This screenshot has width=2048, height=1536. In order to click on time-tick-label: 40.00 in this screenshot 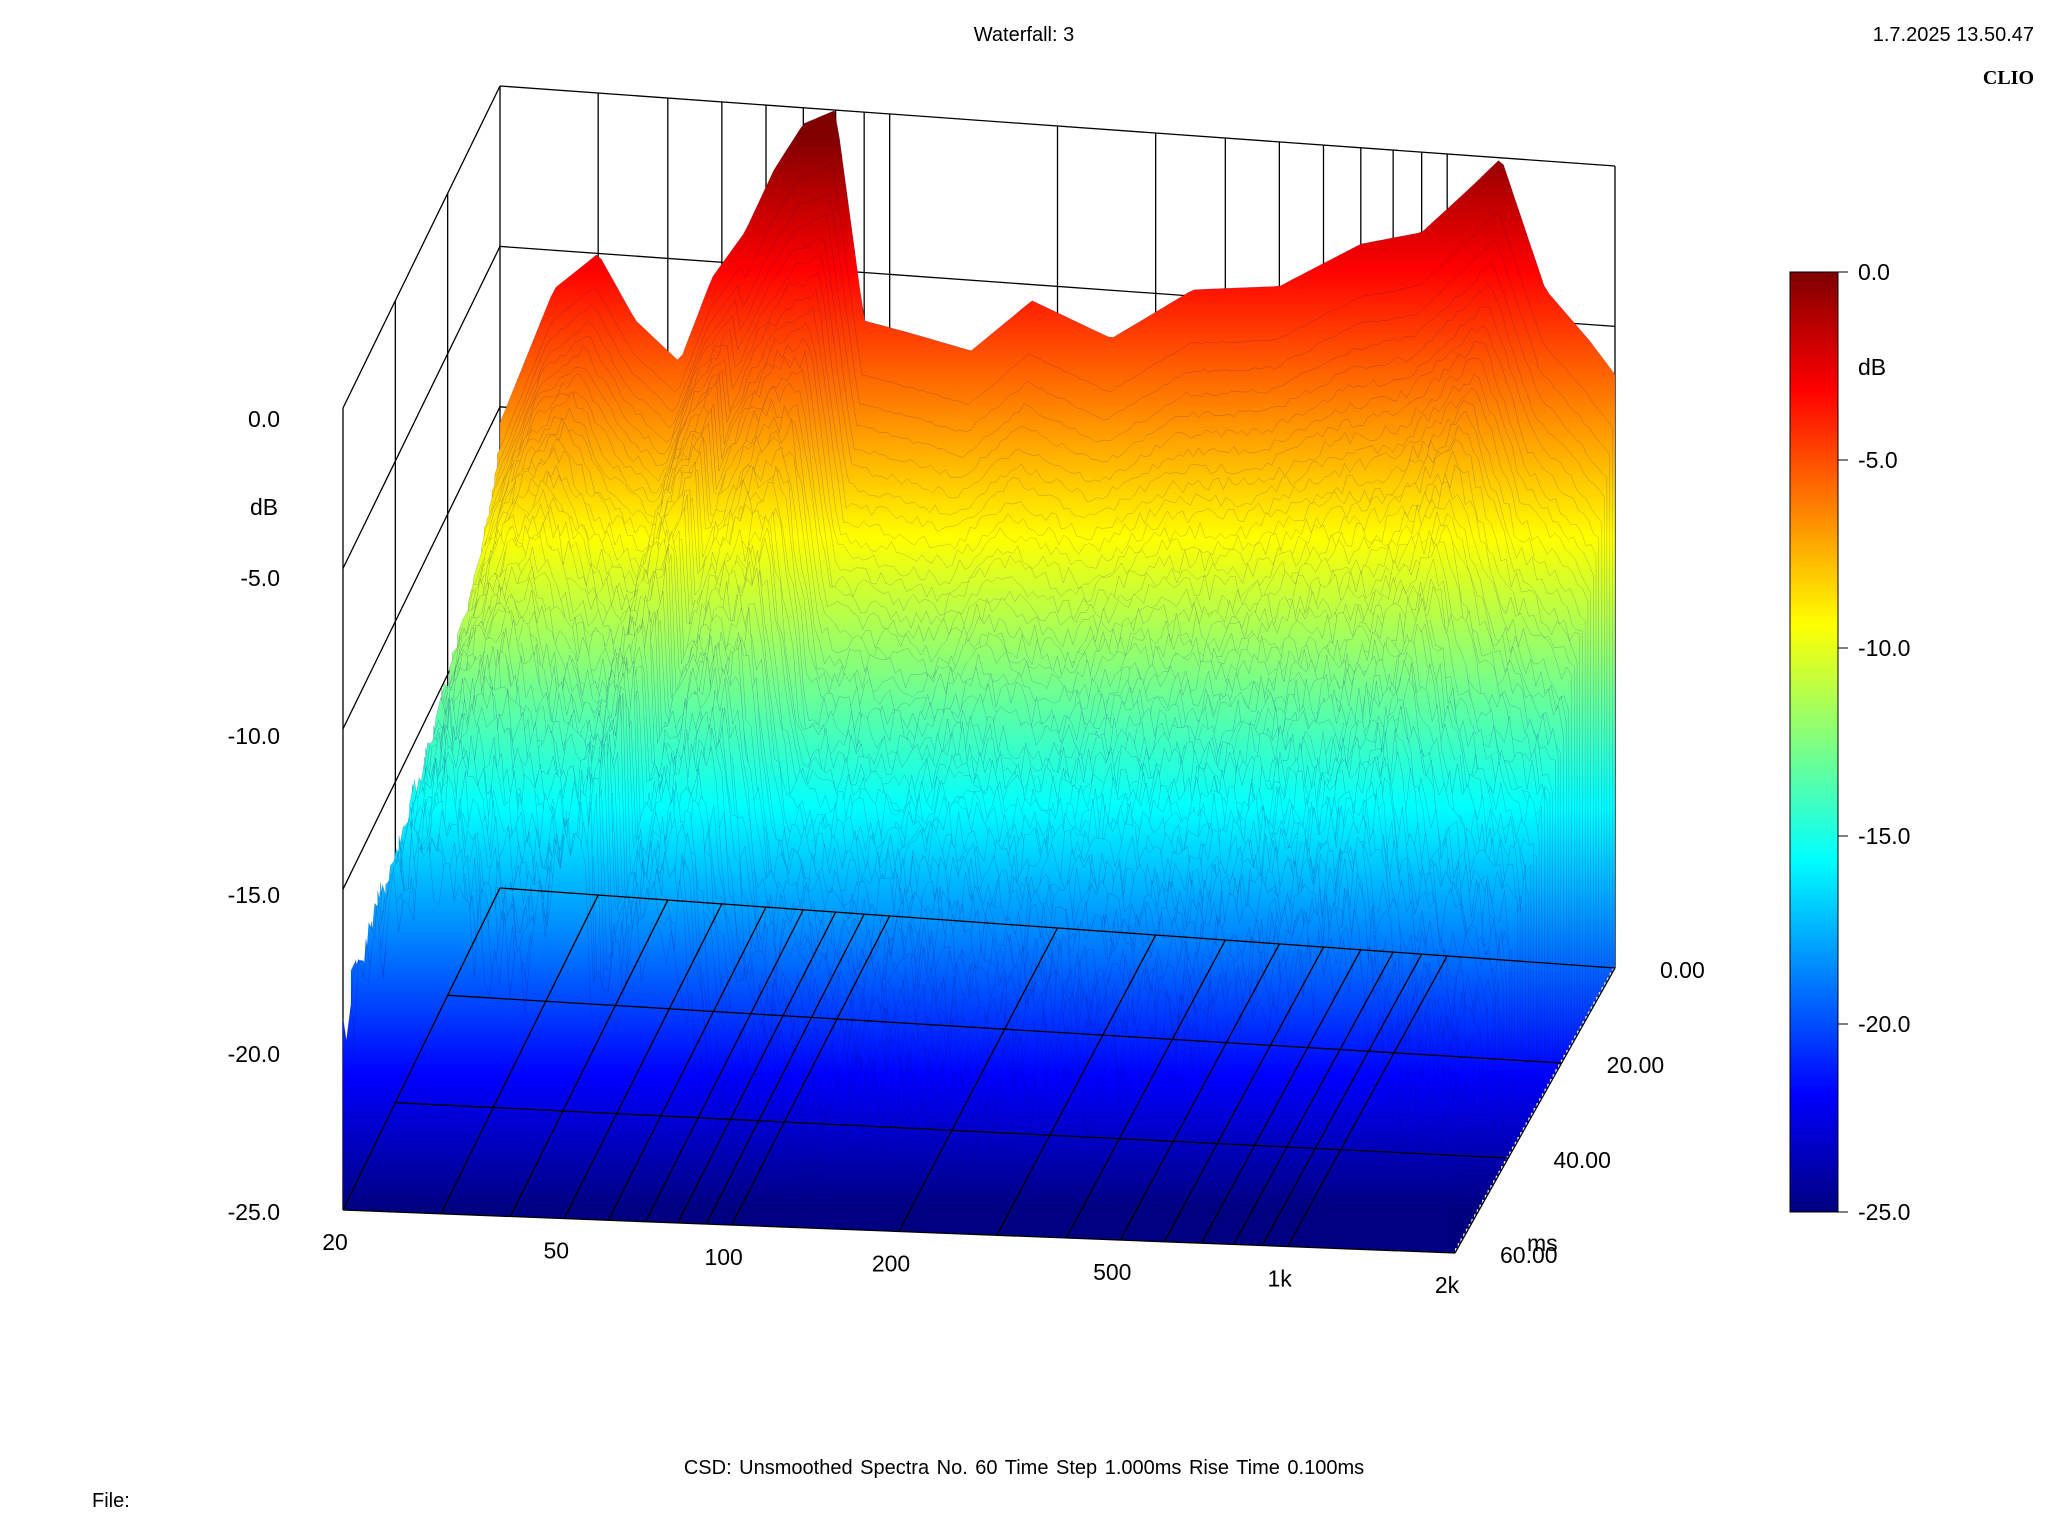, I will do `click(1582, 1160)`.